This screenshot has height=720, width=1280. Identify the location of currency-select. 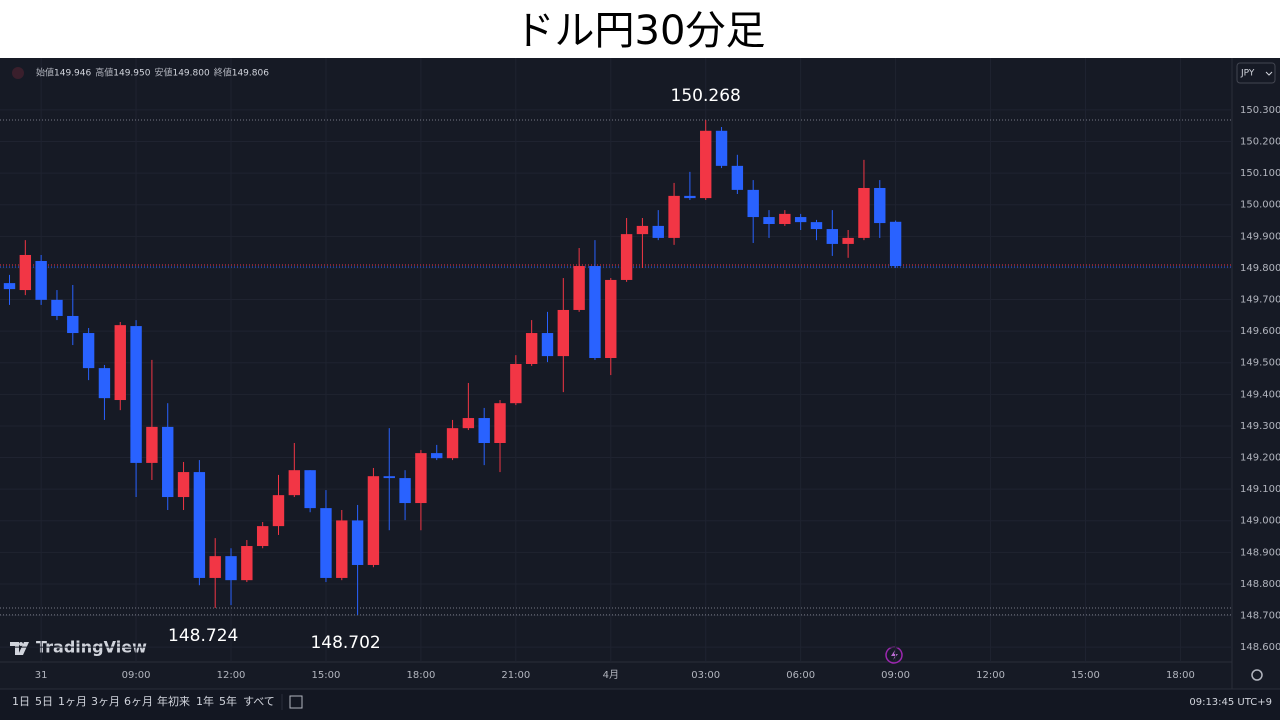
(1256, 73).